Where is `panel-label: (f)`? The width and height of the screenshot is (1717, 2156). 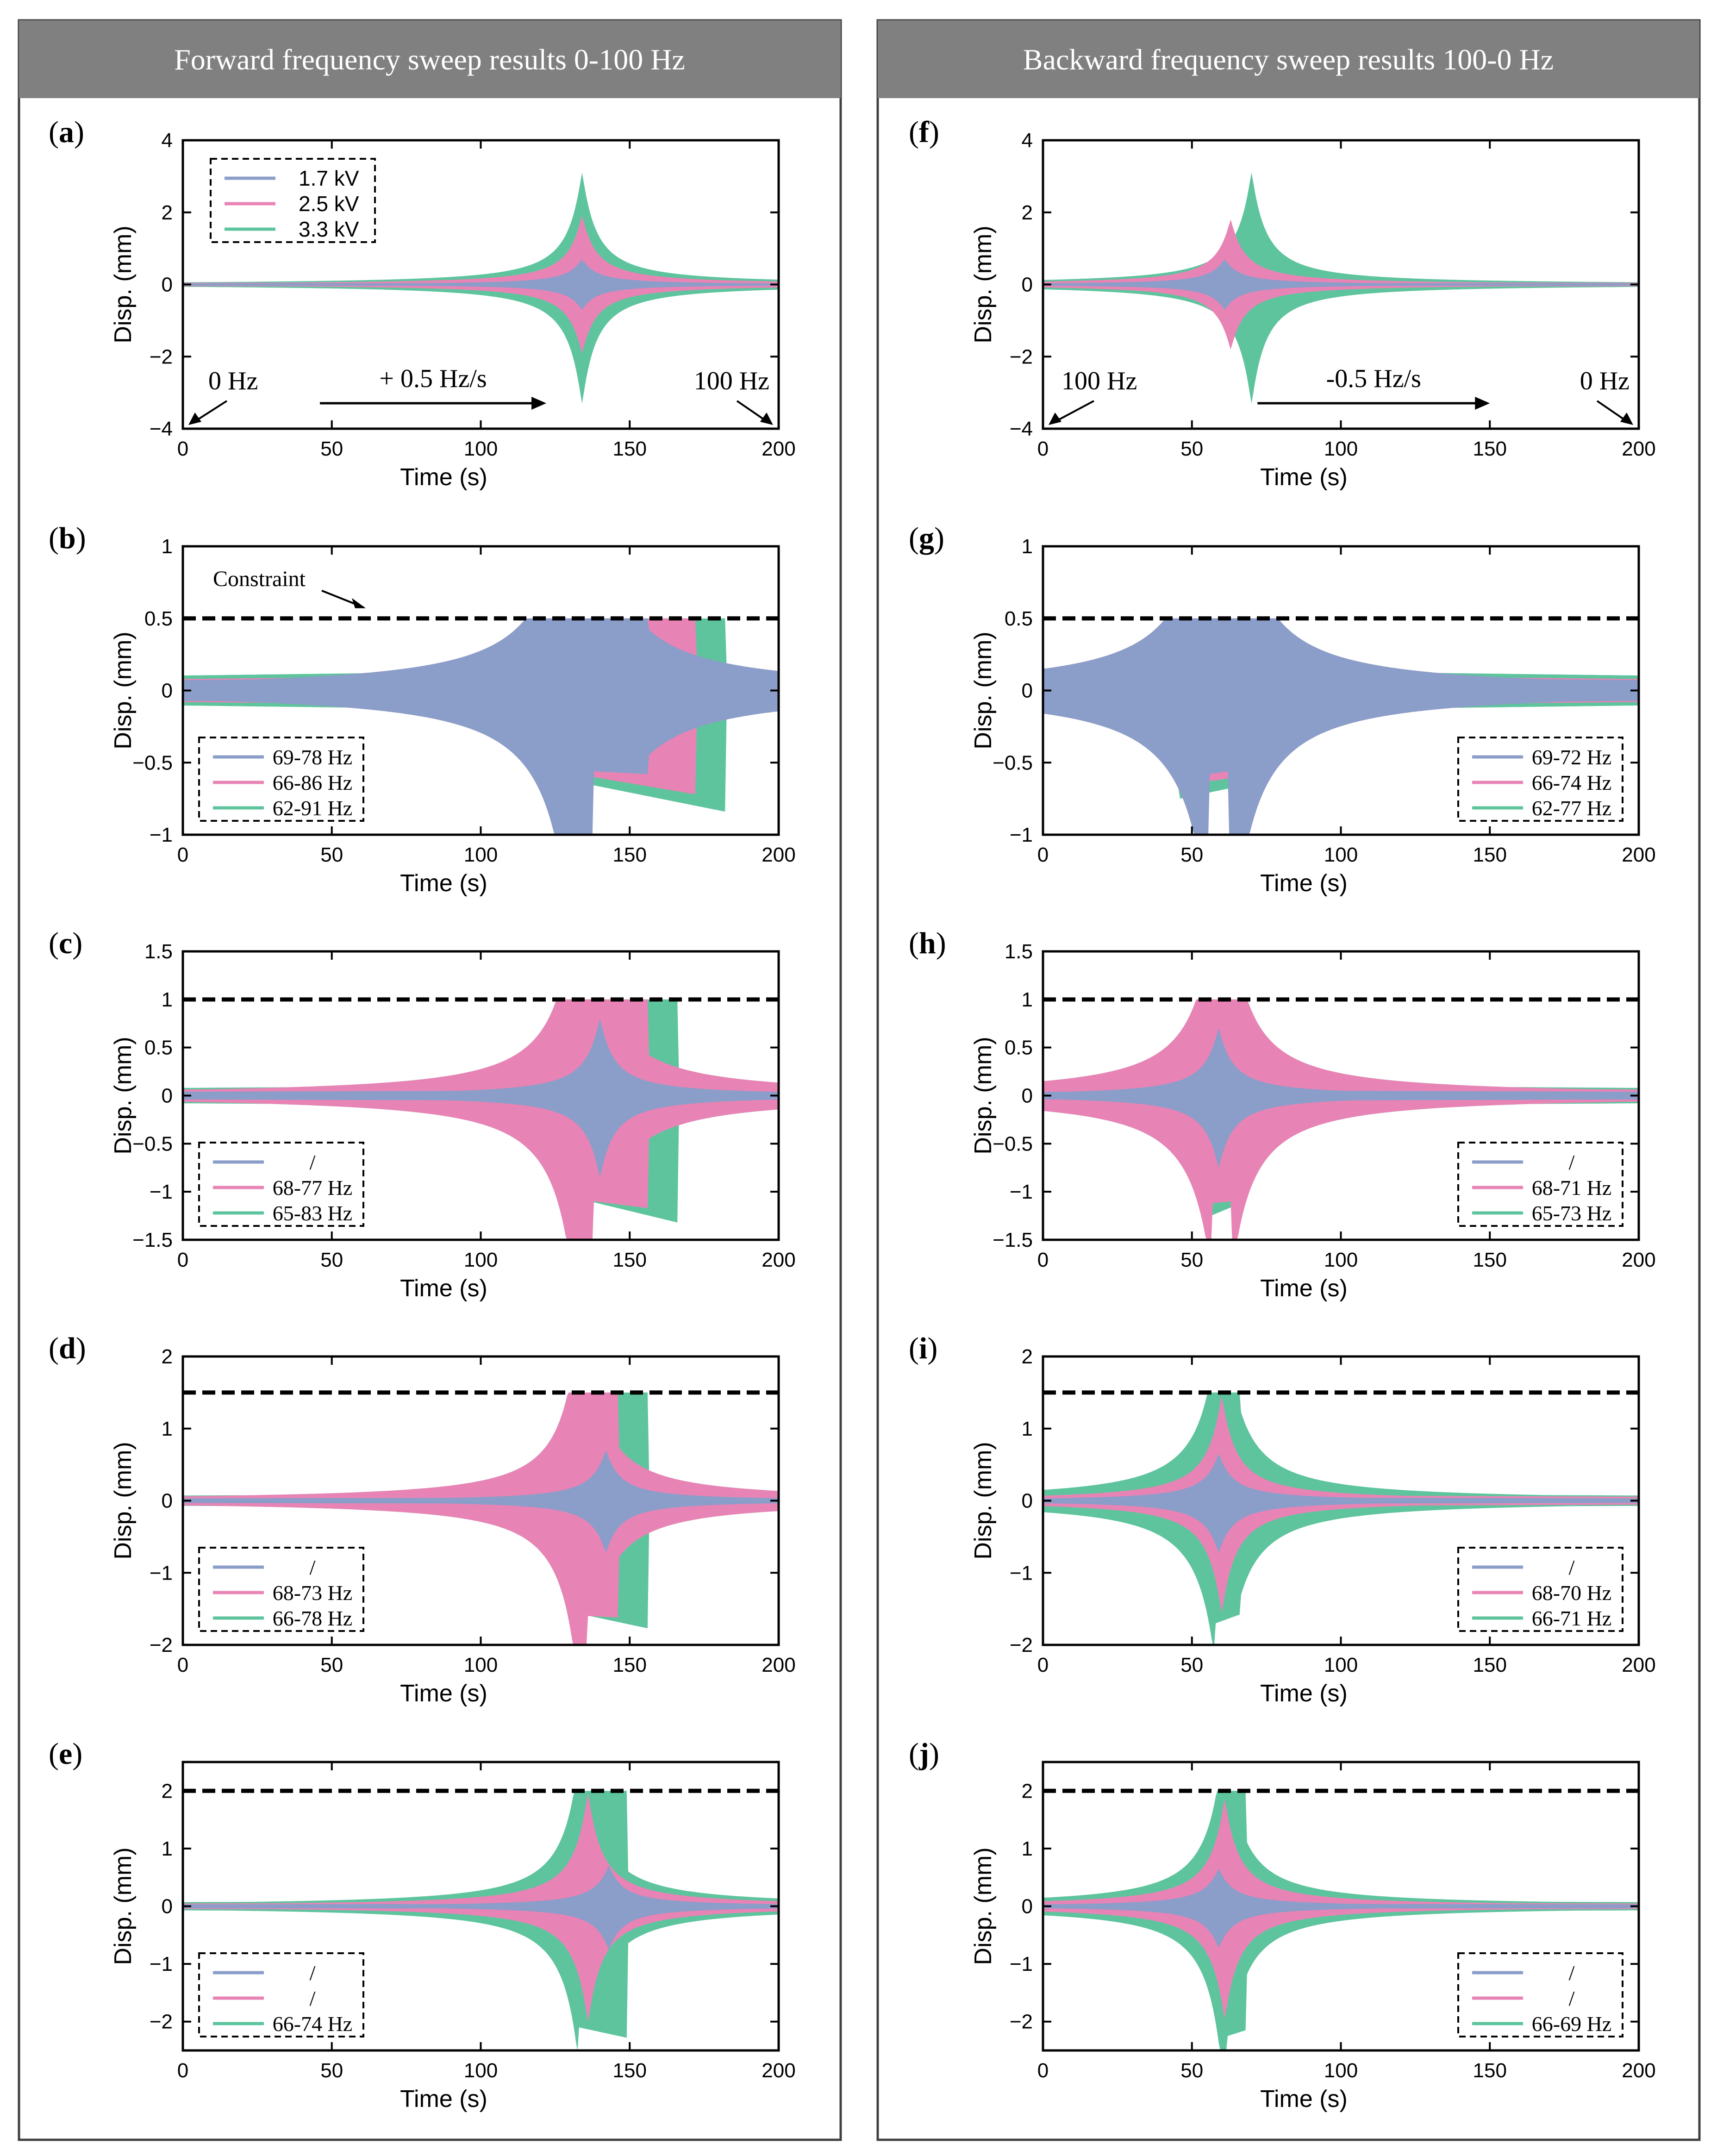 panel-label: (f) is located at coordinates (924, 132).